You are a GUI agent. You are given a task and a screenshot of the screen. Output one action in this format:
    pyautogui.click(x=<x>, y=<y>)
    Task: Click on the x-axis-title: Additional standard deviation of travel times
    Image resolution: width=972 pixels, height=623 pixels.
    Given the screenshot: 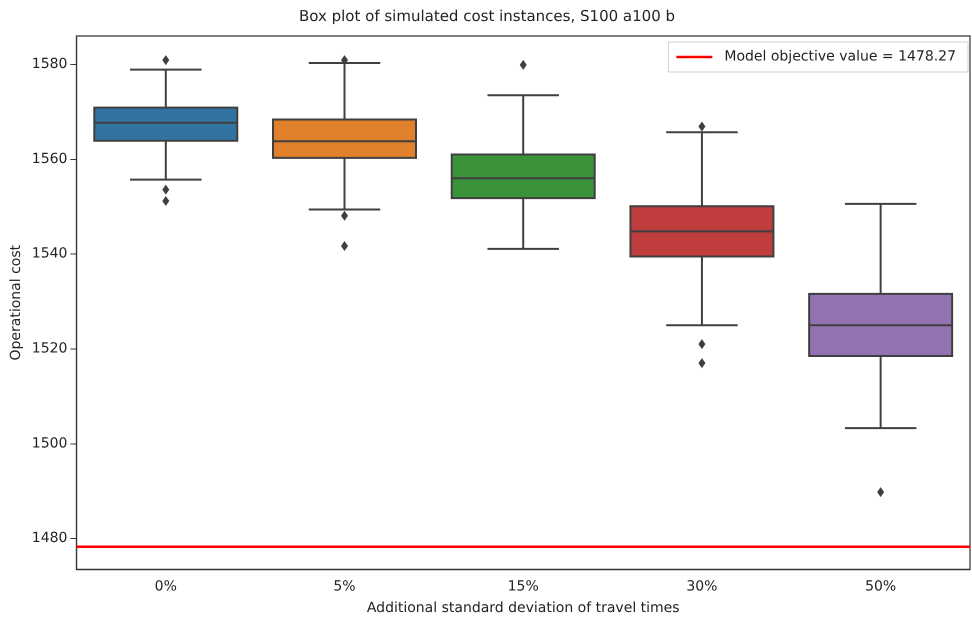 What is the action you would take?
    pyautogui.click(x=523, y=608)
    